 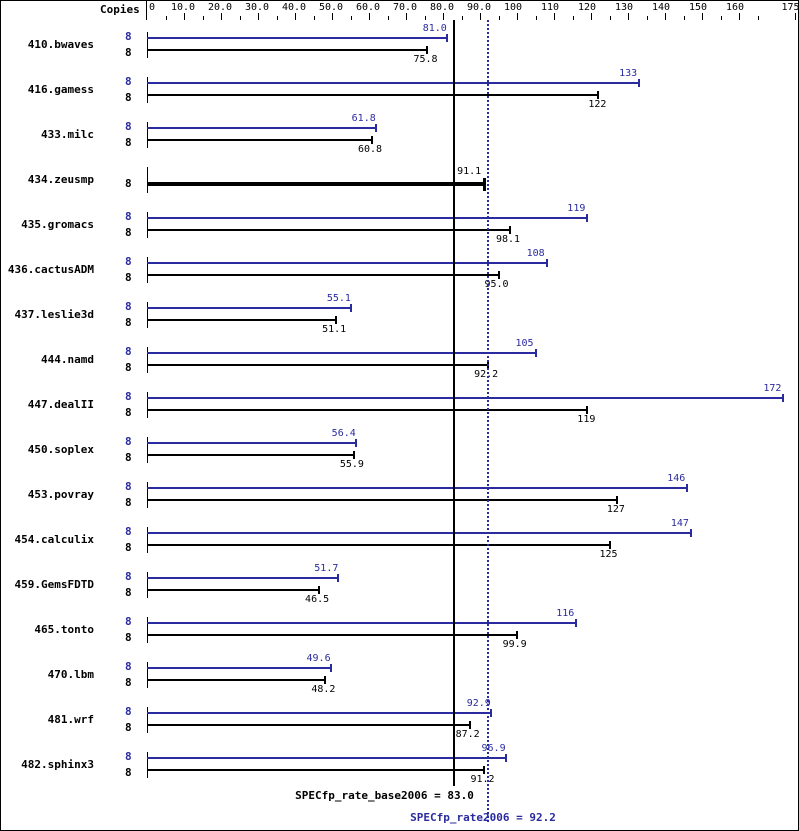 What do you see at coordinates (790, 7) in the screenshot?
I see `x-tick-label: 175` at bounding box center [790, 7].